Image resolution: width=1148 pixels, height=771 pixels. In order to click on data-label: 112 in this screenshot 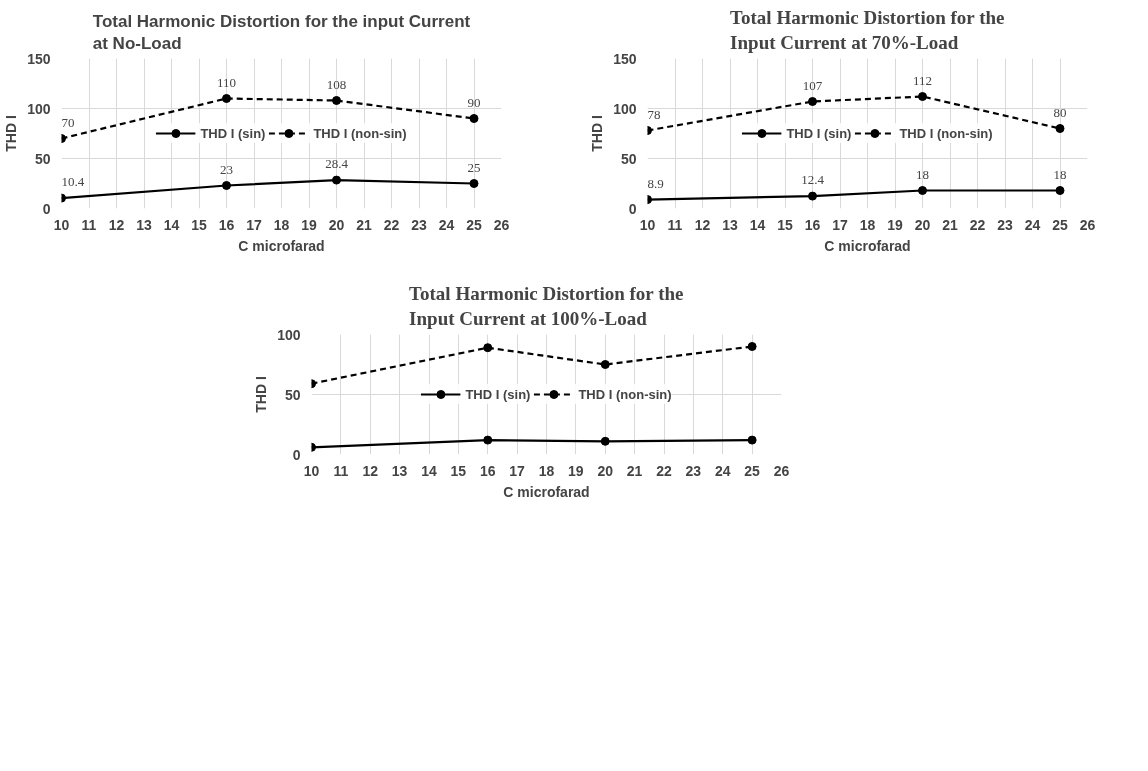, I will do `click(922, 80)`.